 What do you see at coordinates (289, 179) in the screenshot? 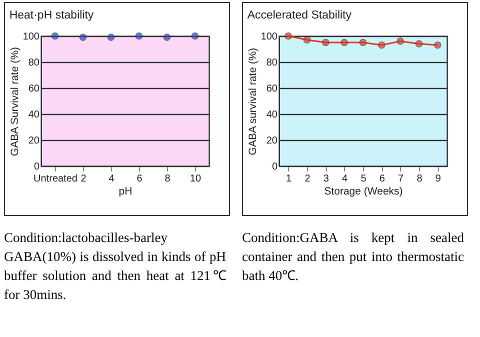
I see `x-tick-label: 1` at bounding box center [289, 179].